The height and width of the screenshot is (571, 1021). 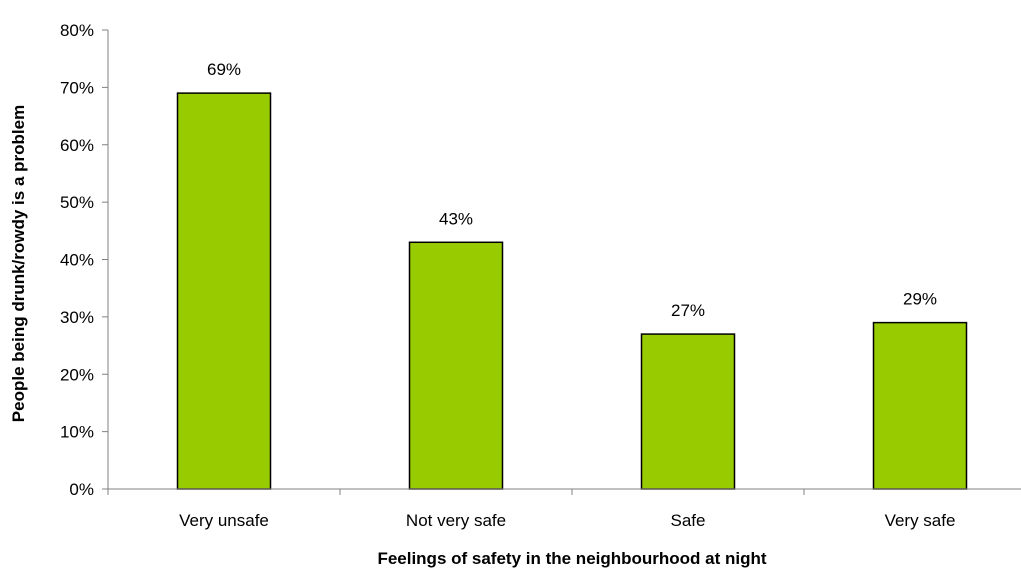 I want to click on y-tick-label: 0%, so click(x=81, y=489).